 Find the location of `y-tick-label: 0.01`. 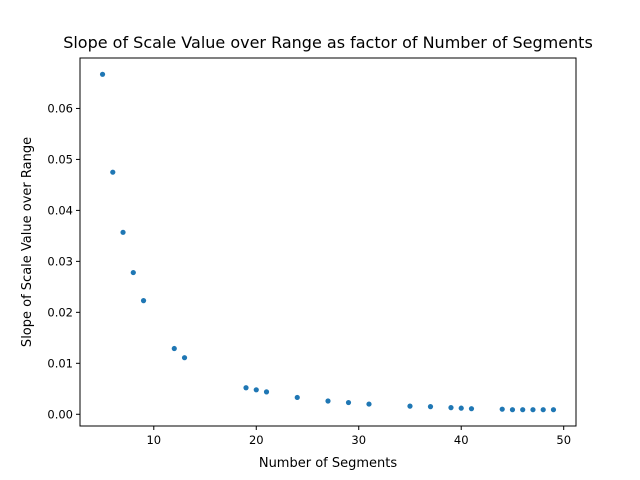

y-tick-label: 0.01 is located at coordinates (60, 363).